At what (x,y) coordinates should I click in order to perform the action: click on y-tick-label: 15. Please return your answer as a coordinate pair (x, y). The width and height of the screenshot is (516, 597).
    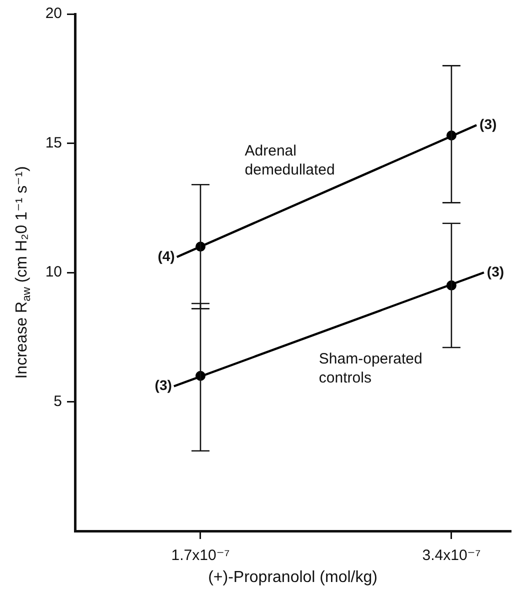
    Looking at the image, I should click on (53, 143).